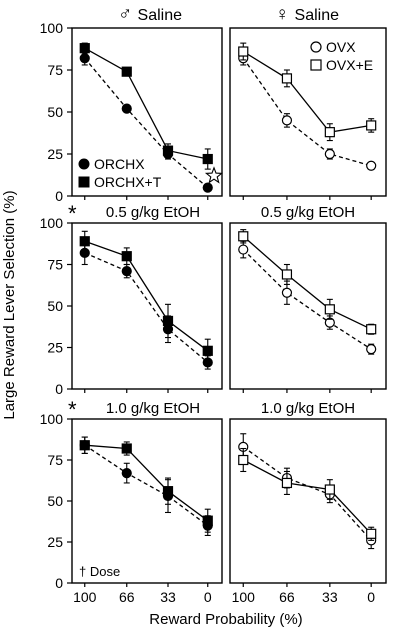 Image resolution: width=400 pixels, height=630 pixels. Describe the element at coordinates (119, 164) in the screenshot. I see `legend-label: ORCHX` at that location.